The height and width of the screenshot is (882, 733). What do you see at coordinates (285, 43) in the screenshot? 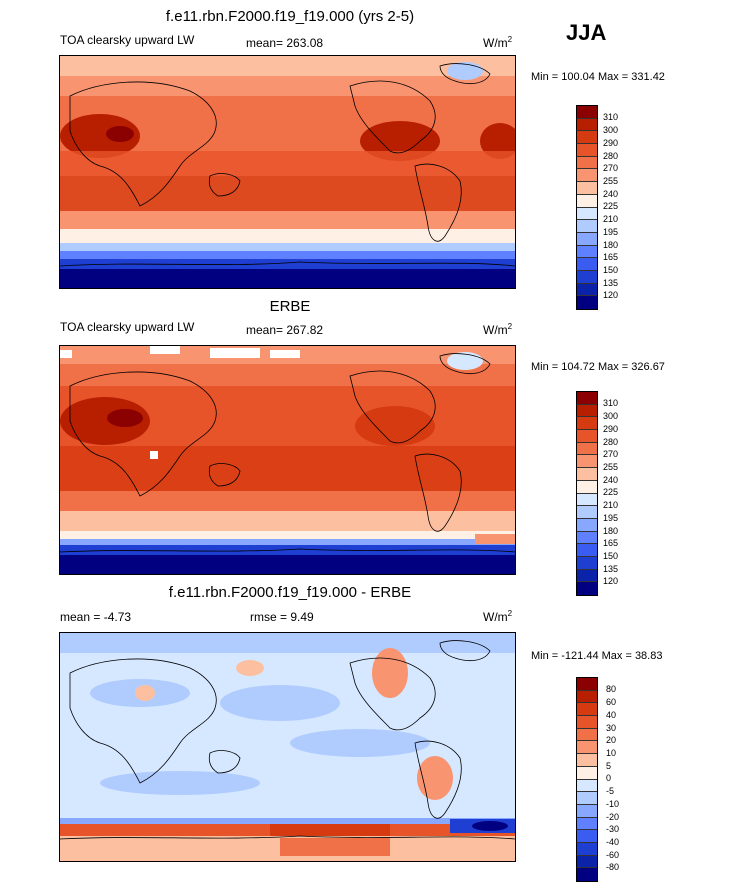
I see `panel-1-mean-label: mean= 263.08` at bounding box center [285, 43].